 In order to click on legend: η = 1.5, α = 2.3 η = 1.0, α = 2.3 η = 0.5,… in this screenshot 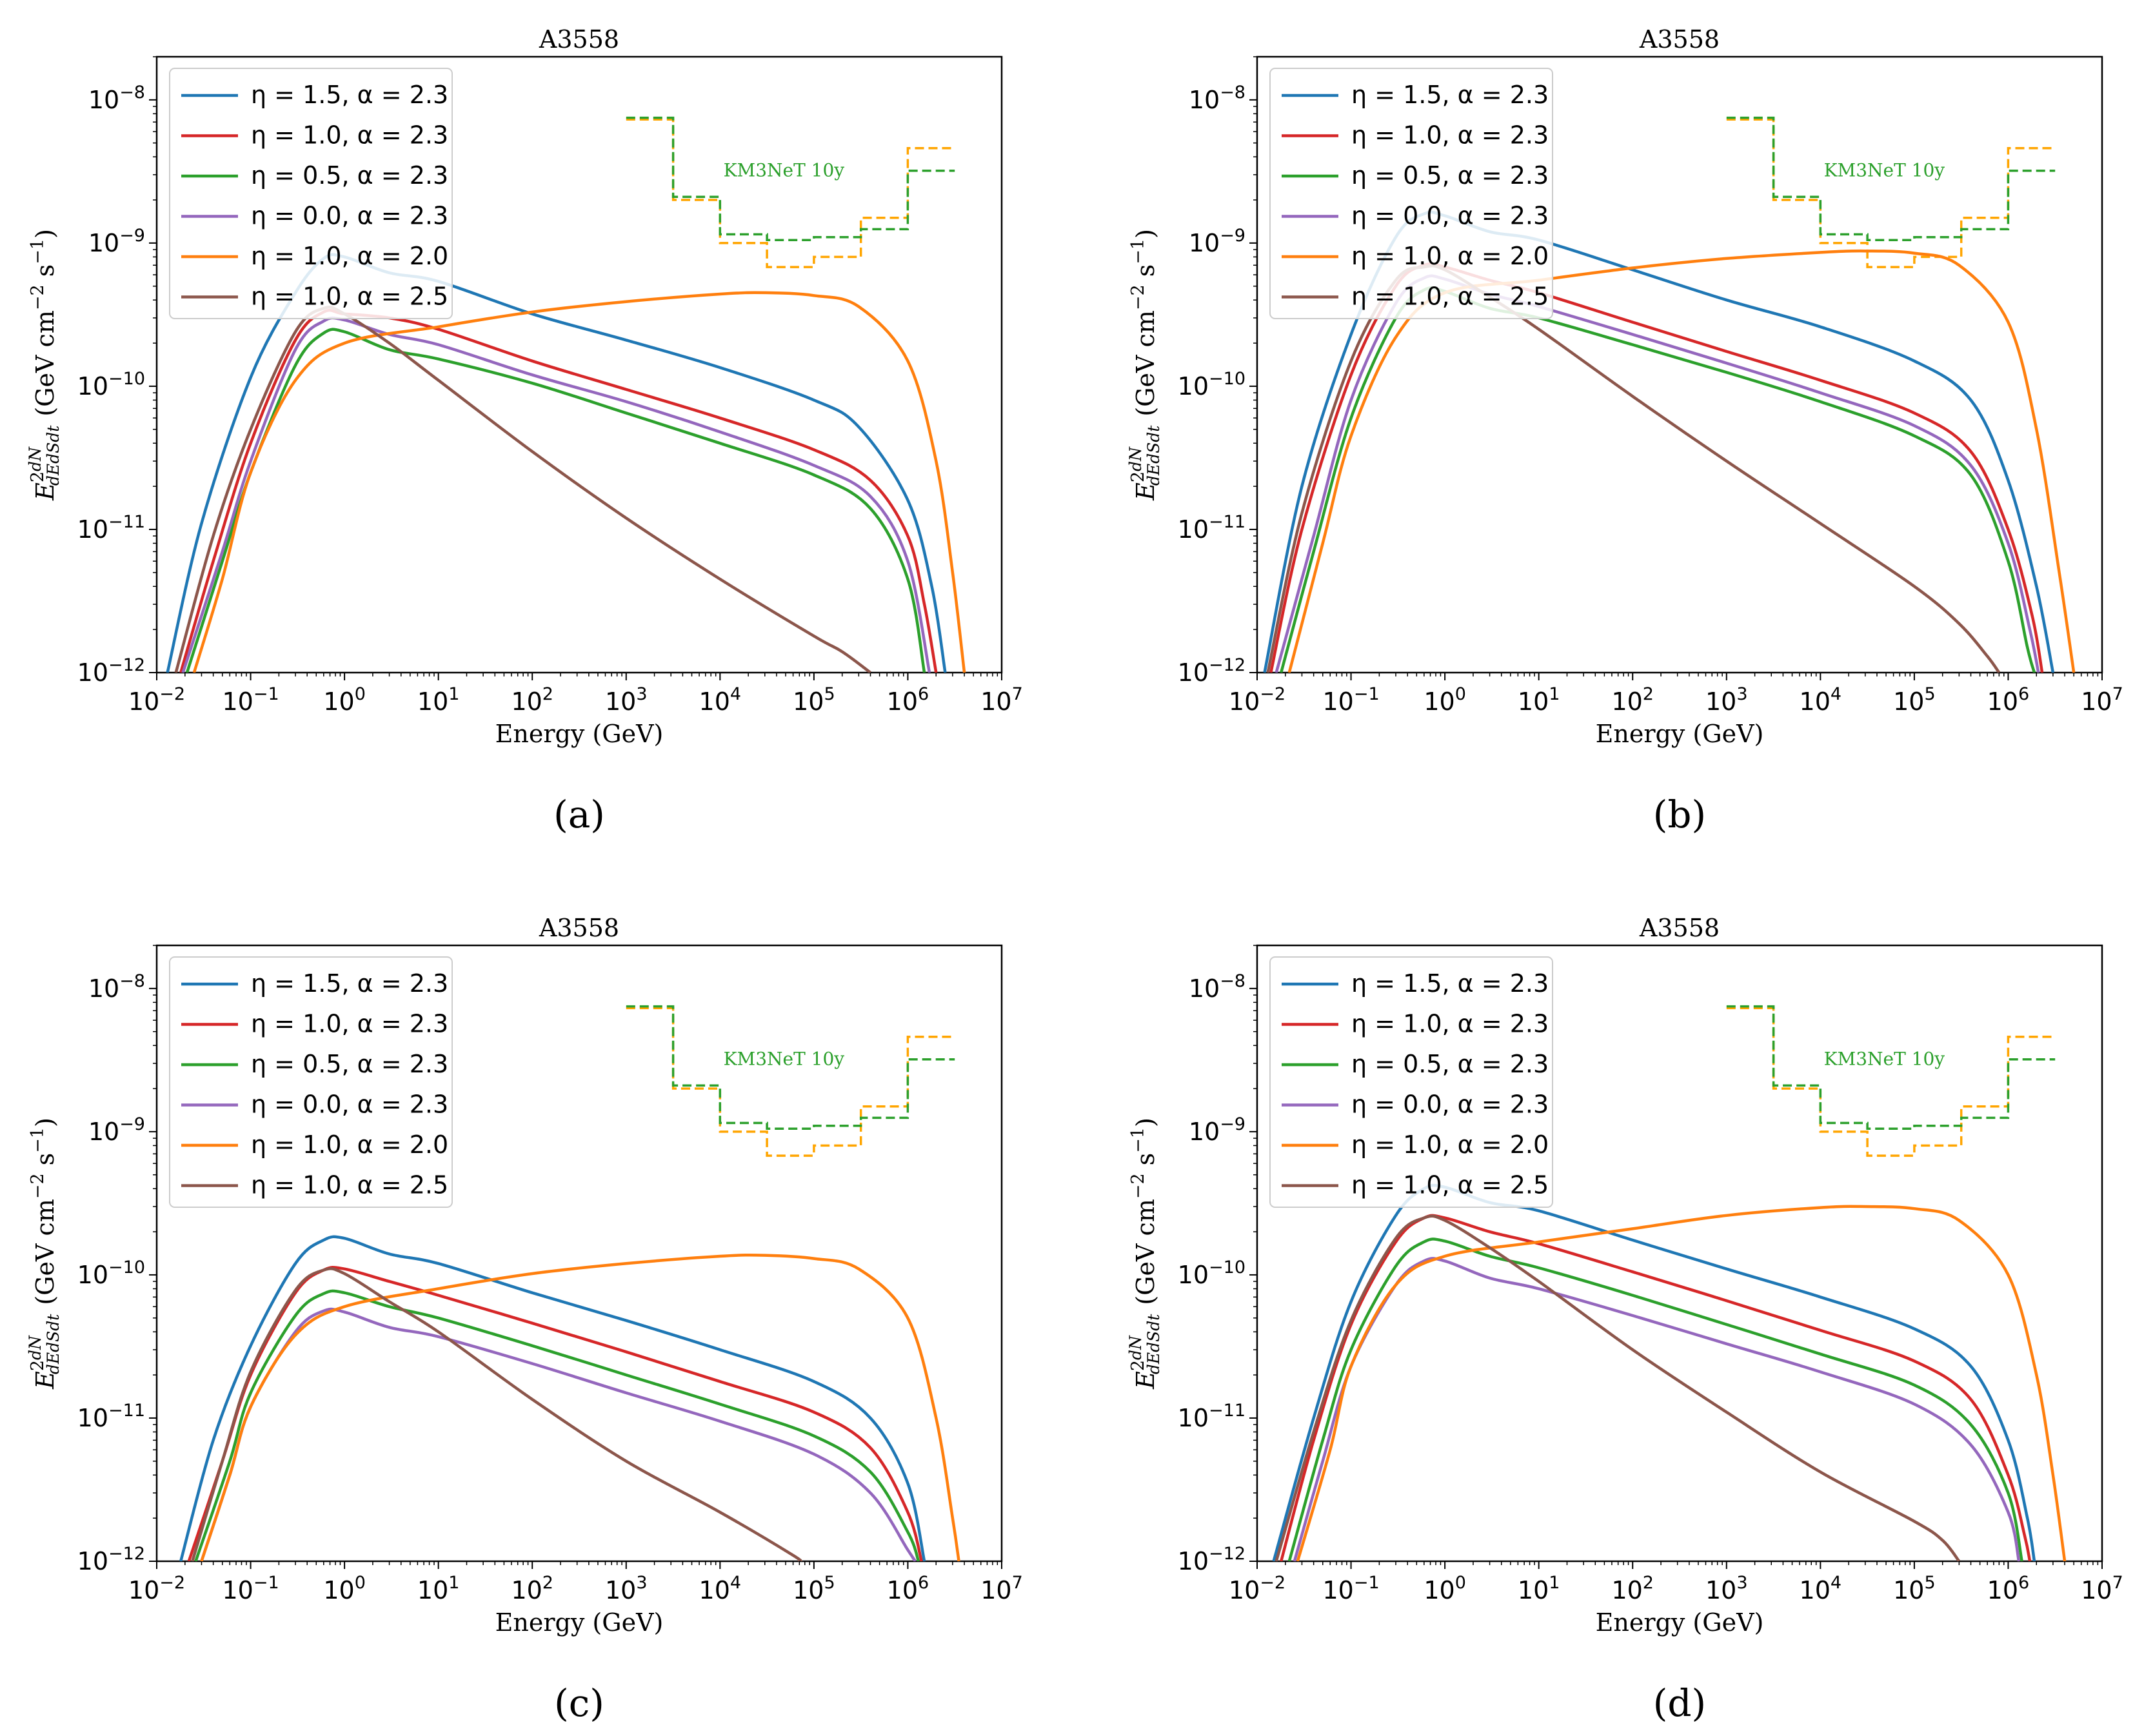, I will do `click(1411, 1082)`.